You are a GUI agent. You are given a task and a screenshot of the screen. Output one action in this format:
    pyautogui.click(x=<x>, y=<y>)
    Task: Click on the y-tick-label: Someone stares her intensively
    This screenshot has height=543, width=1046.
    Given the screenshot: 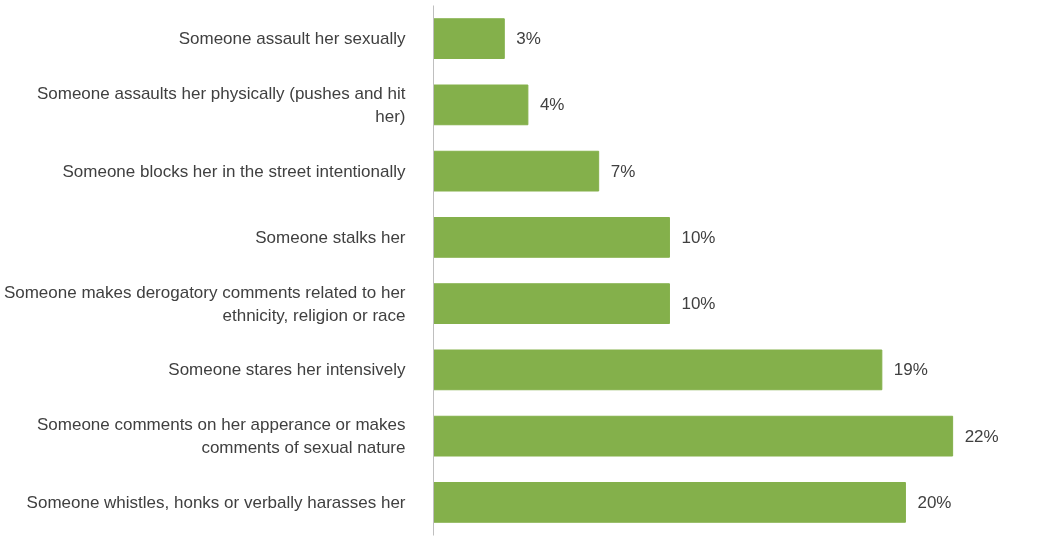 What is the action you would take?
    pyautogui.click(x=287, y=370)
    